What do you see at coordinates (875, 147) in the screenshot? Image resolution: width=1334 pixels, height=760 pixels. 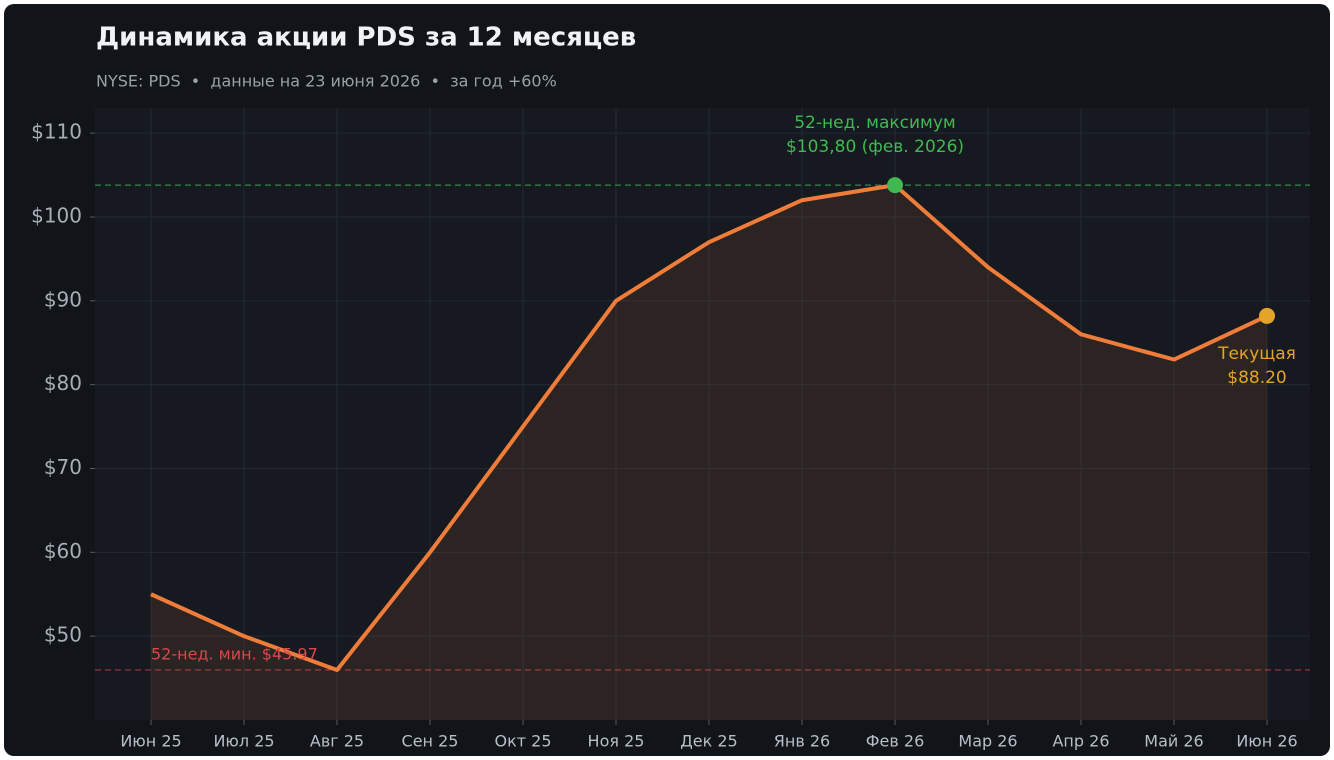 I see `annotation: $103,80 (фев. 2026)` at bounding box center [875, 147].